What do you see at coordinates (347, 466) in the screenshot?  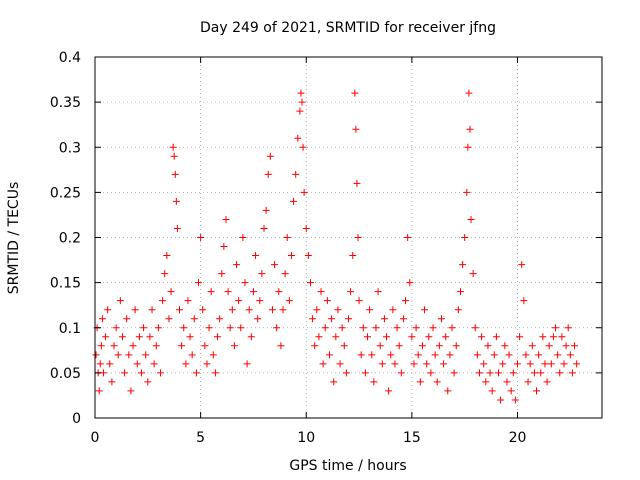 I see `x-axis-label: GPS time / hours` at bounding box center [347, 466].